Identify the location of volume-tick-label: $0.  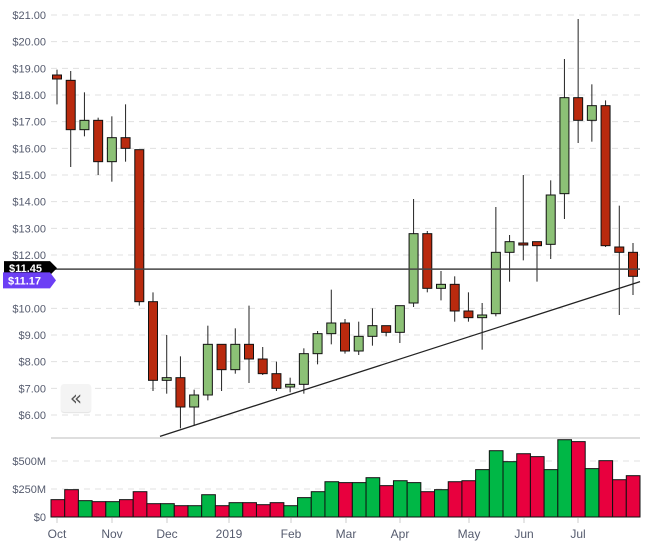
(40, 518).